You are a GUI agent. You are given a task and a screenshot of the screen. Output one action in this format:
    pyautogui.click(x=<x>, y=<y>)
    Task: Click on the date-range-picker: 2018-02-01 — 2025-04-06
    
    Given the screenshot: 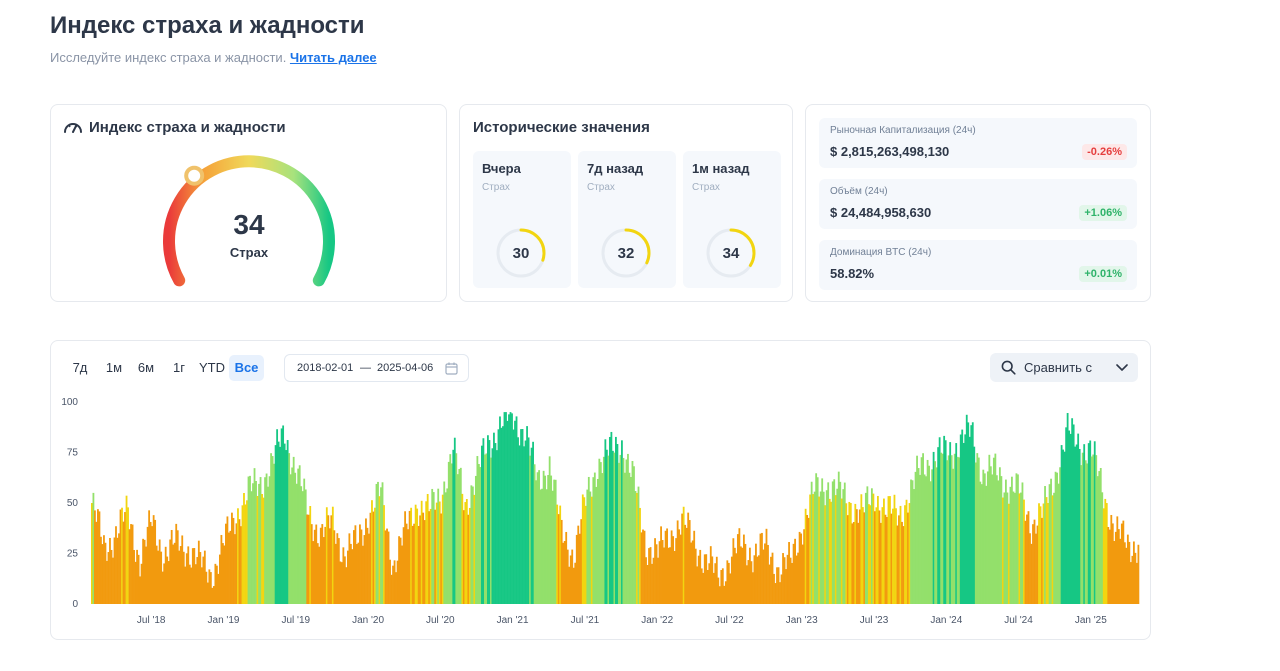 What is the action you would take?
    pyautogui.click(x=376, y=368)
    